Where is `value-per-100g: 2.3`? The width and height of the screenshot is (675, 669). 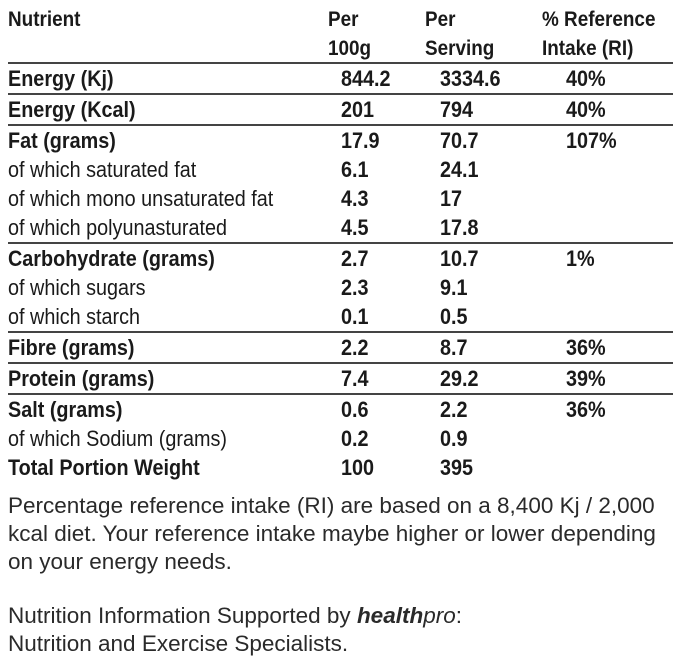 value-per-100g: 2.3 is located at coordinates (355, 287).